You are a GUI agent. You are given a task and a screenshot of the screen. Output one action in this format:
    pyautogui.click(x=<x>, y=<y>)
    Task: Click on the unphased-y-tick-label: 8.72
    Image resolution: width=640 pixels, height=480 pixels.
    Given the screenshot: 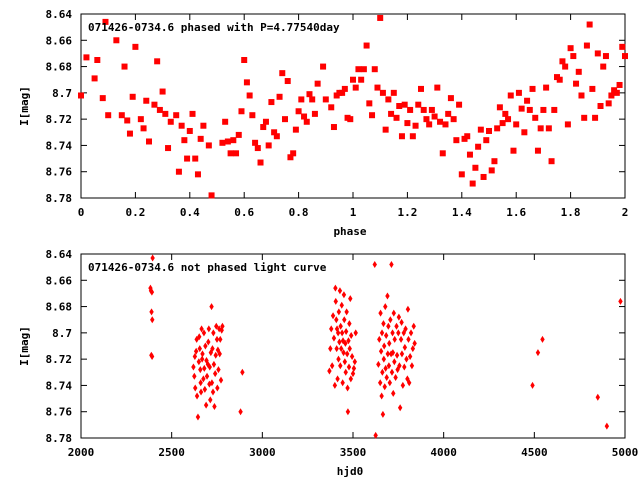 What is the action you would take?
    pyautogui.click(x=59, y=359)
    